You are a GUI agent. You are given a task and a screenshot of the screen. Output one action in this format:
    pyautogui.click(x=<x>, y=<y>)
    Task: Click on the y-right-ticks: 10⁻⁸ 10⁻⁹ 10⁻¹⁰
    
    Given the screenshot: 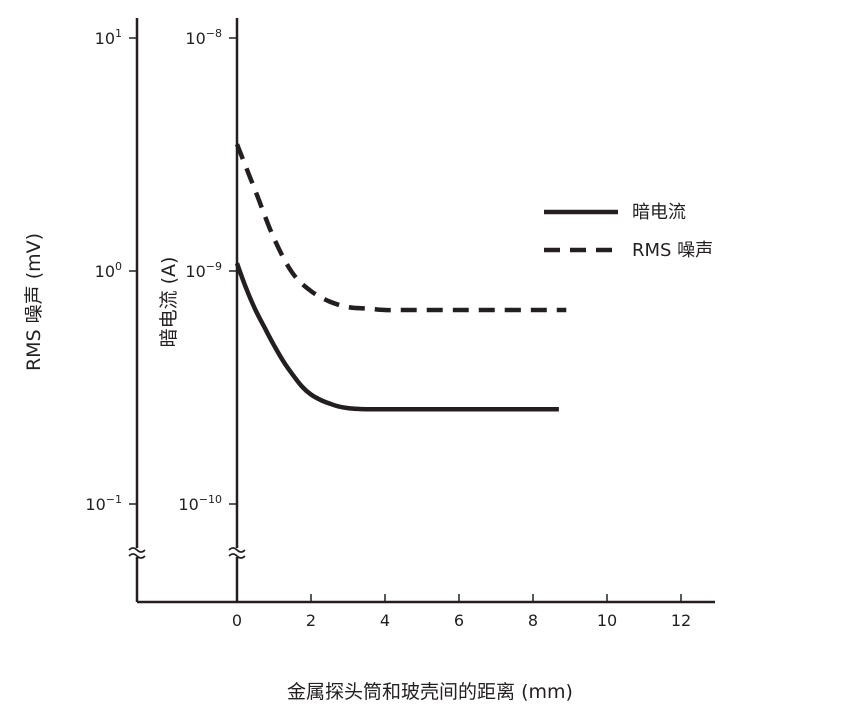 What is the action you would take?
    pyautogui.click(x=207, y=270)
    